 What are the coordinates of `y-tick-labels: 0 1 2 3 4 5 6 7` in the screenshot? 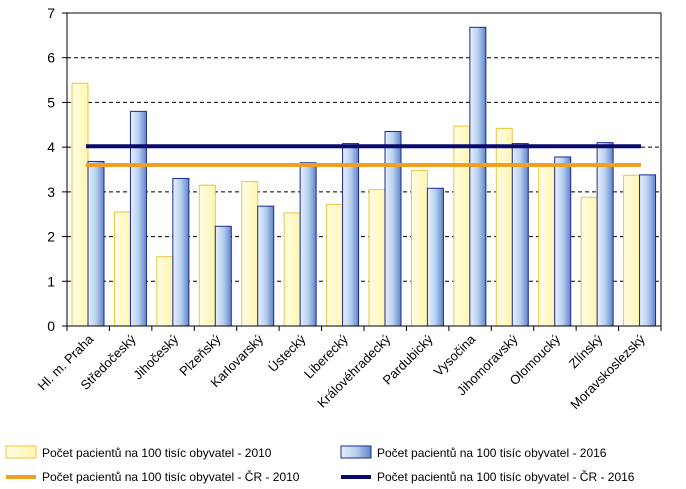 It's located at (51, 169).